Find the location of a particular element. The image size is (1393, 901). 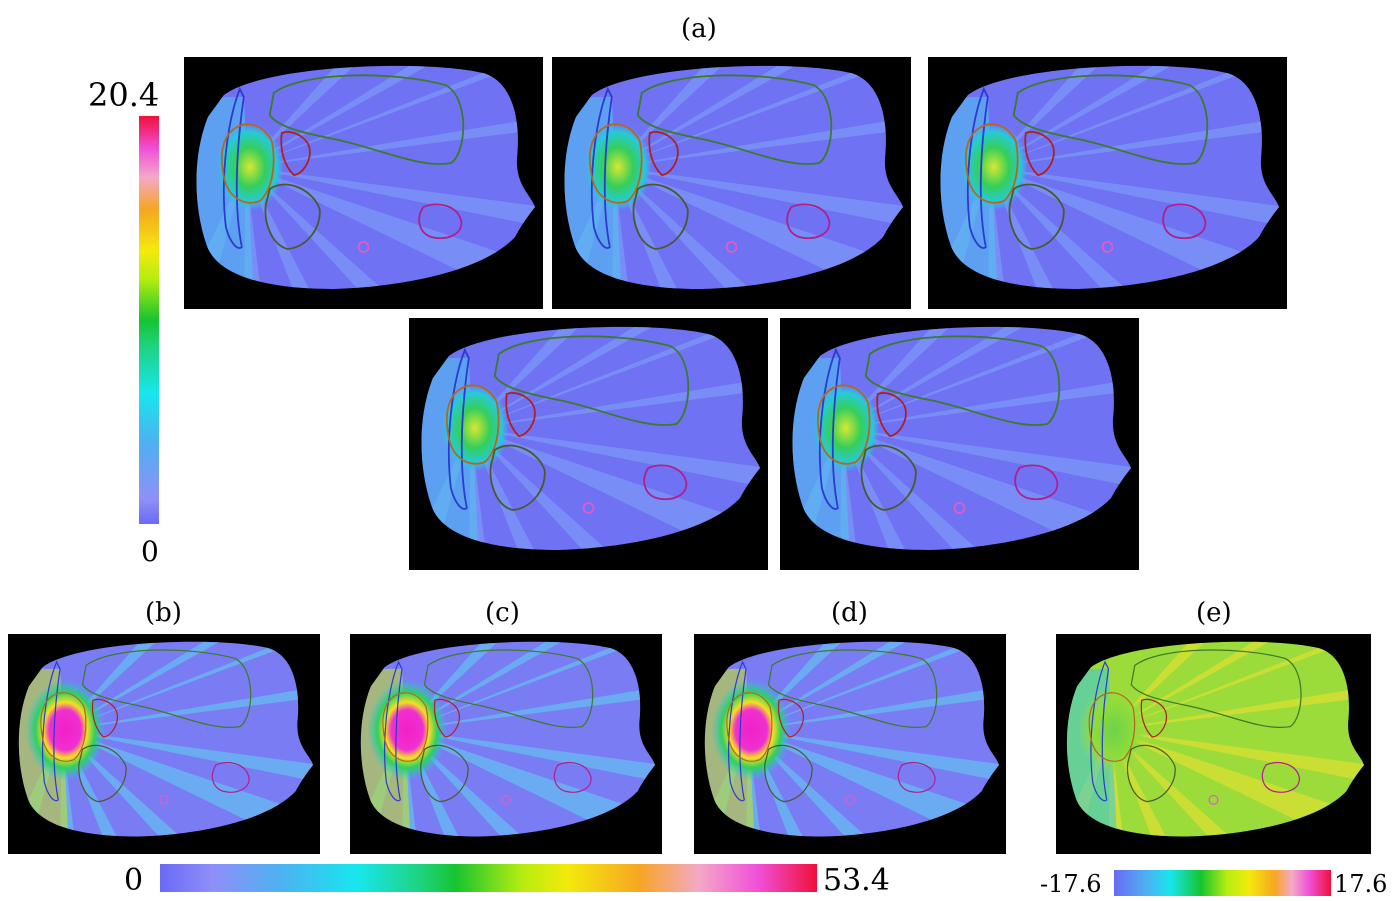

dose-map-a3 is located at coordinates (1107, 183).